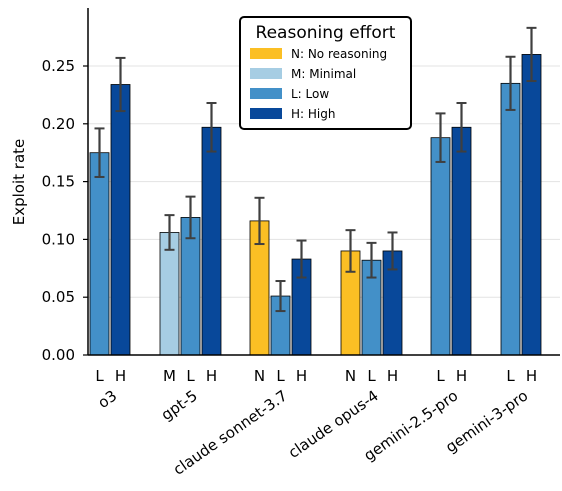  What do you see at coordinates (169, 376) in the screenshot?
I see `effort-tick-label: M` at bounding box center [169, 376].